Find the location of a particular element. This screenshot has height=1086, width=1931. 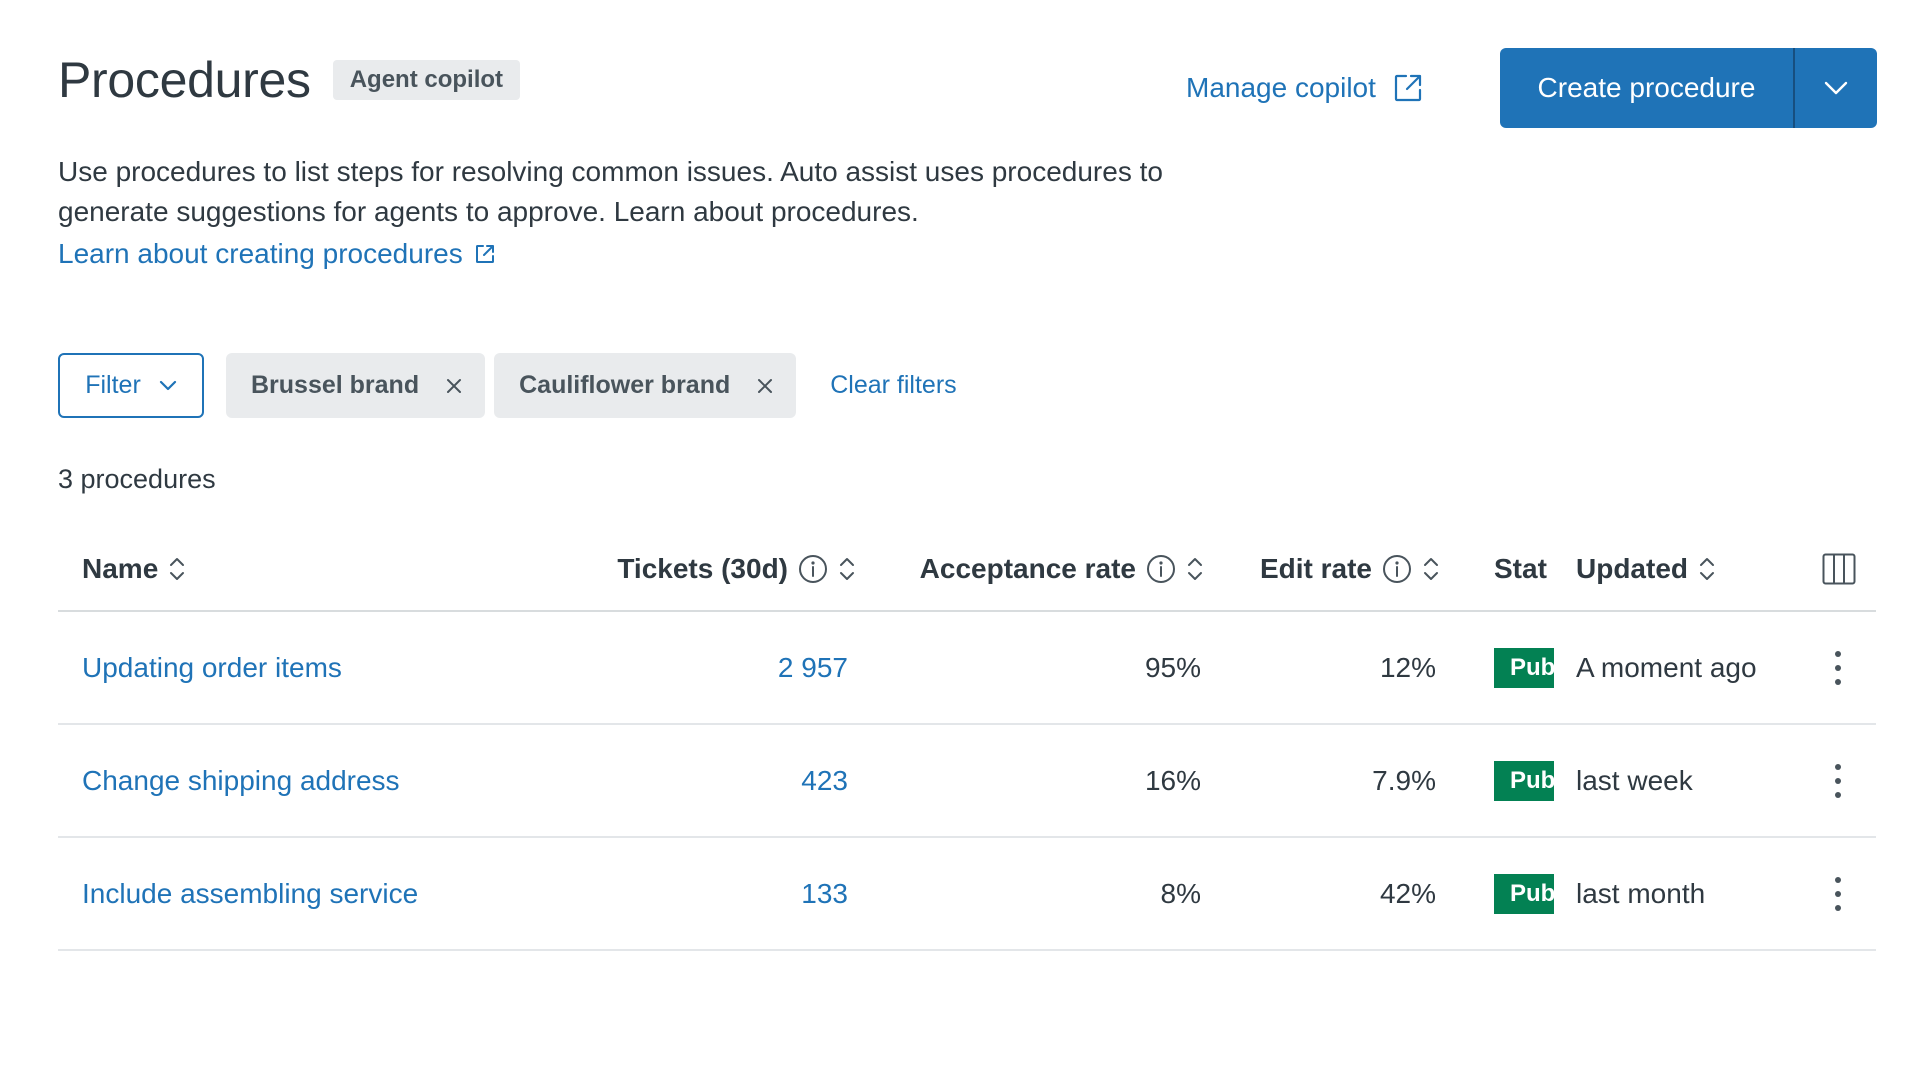

acceptance-rate-value: 95% is located at coordinates (1172, 667).